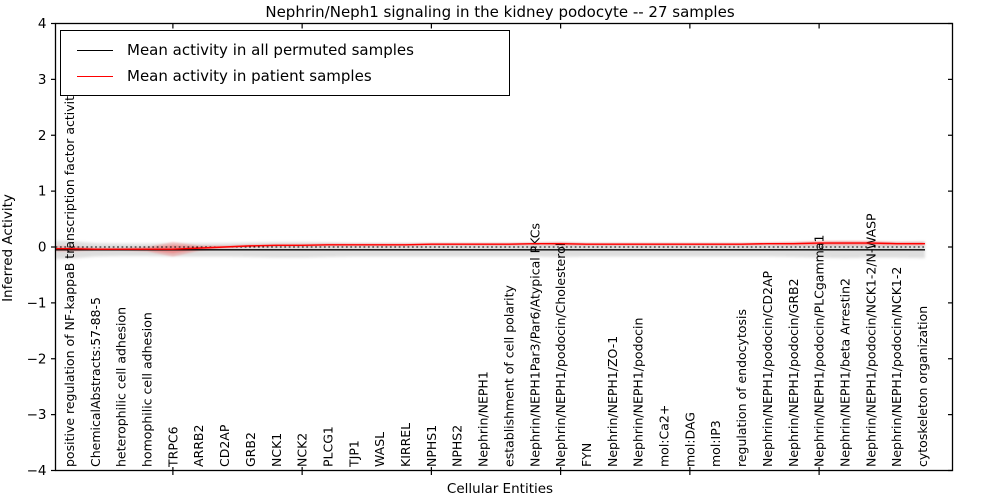 The width and height of the screenshot is (1000, 500). Describe the element at coordinates (689, 439) in the screenshot. I see `x-category-label: mol:DAG` at that location.